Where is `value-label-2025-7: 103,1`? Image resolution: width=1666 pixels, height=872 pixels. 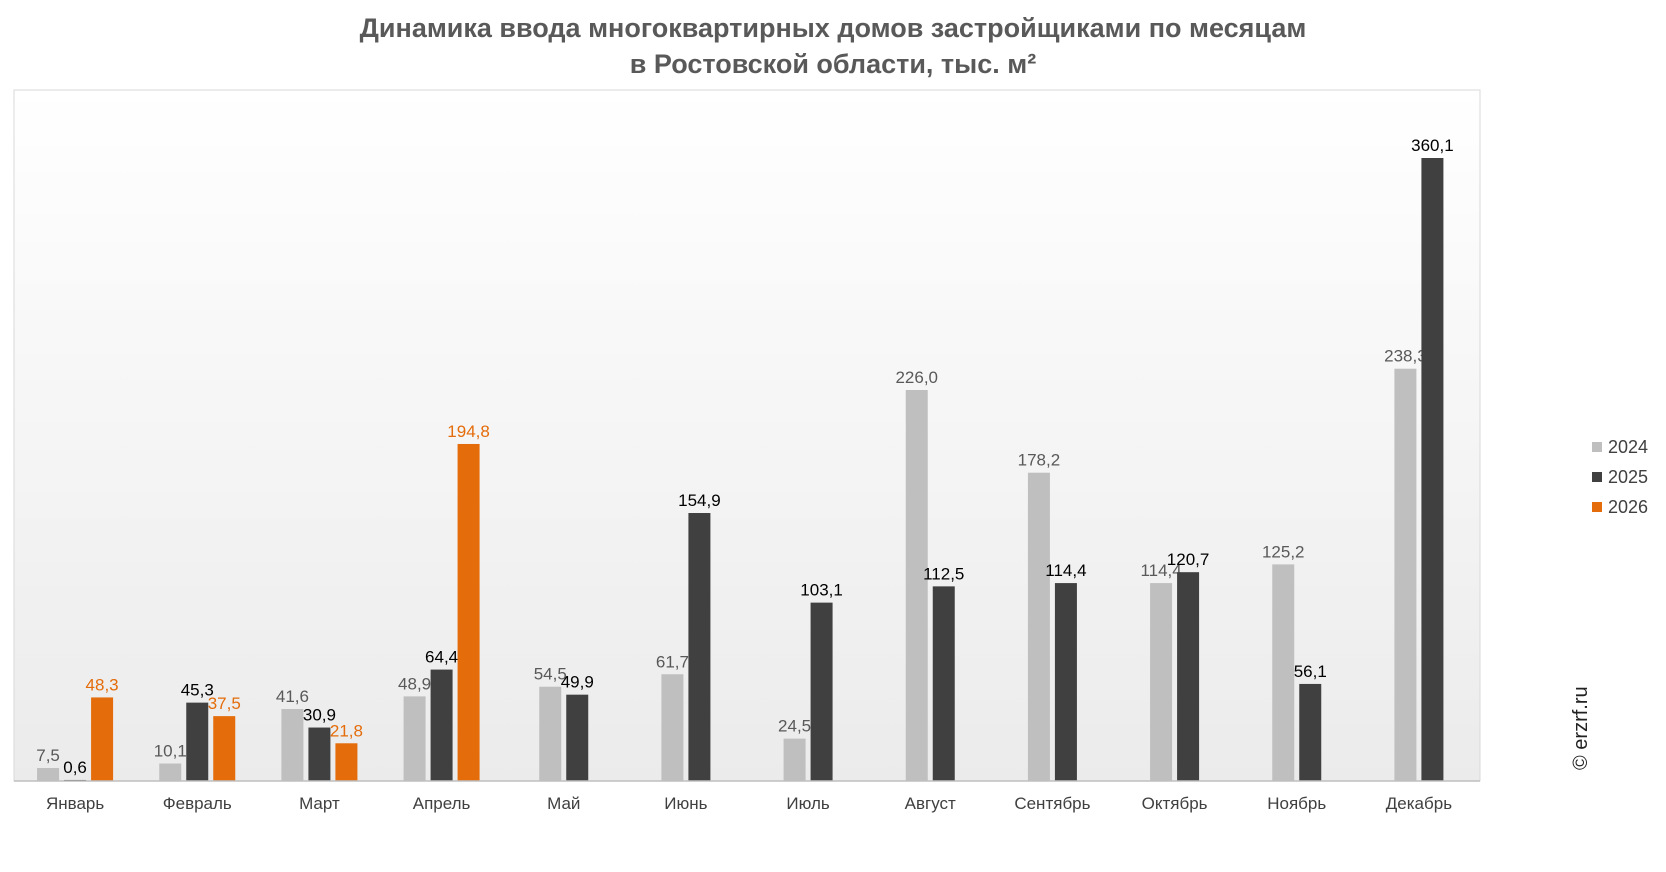 value-label-2025-7: 103,1 is located at coordinates (821, 590).